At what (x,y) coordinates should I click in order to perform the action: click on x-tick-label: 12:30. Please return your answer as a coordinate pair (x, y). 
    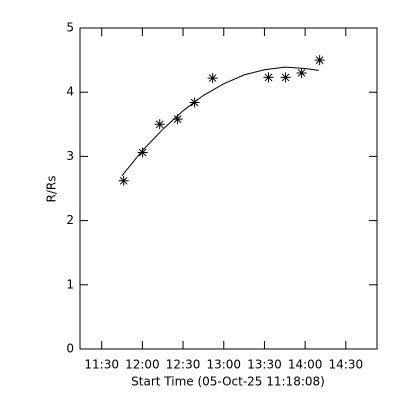
    Looking at the image, I should click on (183, 365).